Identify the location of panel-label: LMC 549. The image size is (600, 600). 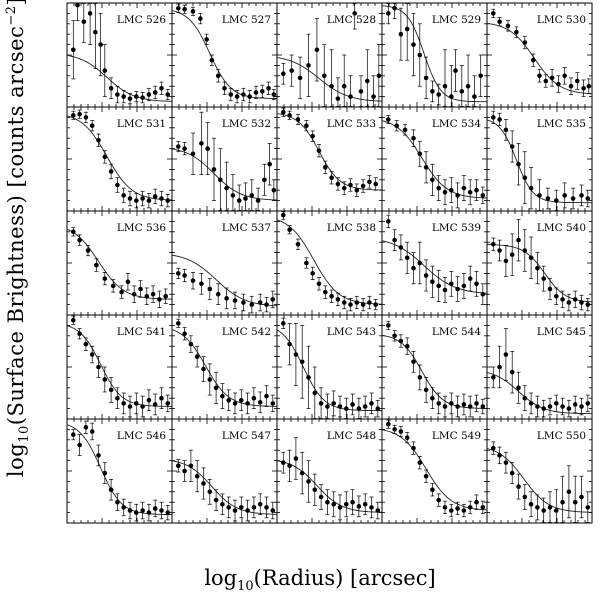
(456, 436).